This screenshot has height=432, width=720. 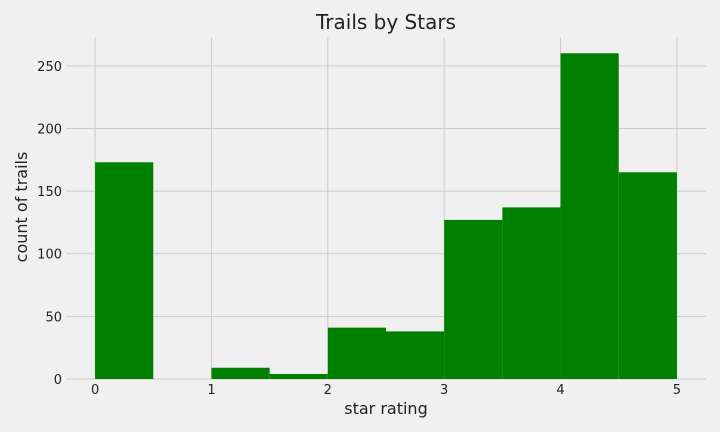 I want to click on x-tick-label: 5, so click(x=677, y=390).